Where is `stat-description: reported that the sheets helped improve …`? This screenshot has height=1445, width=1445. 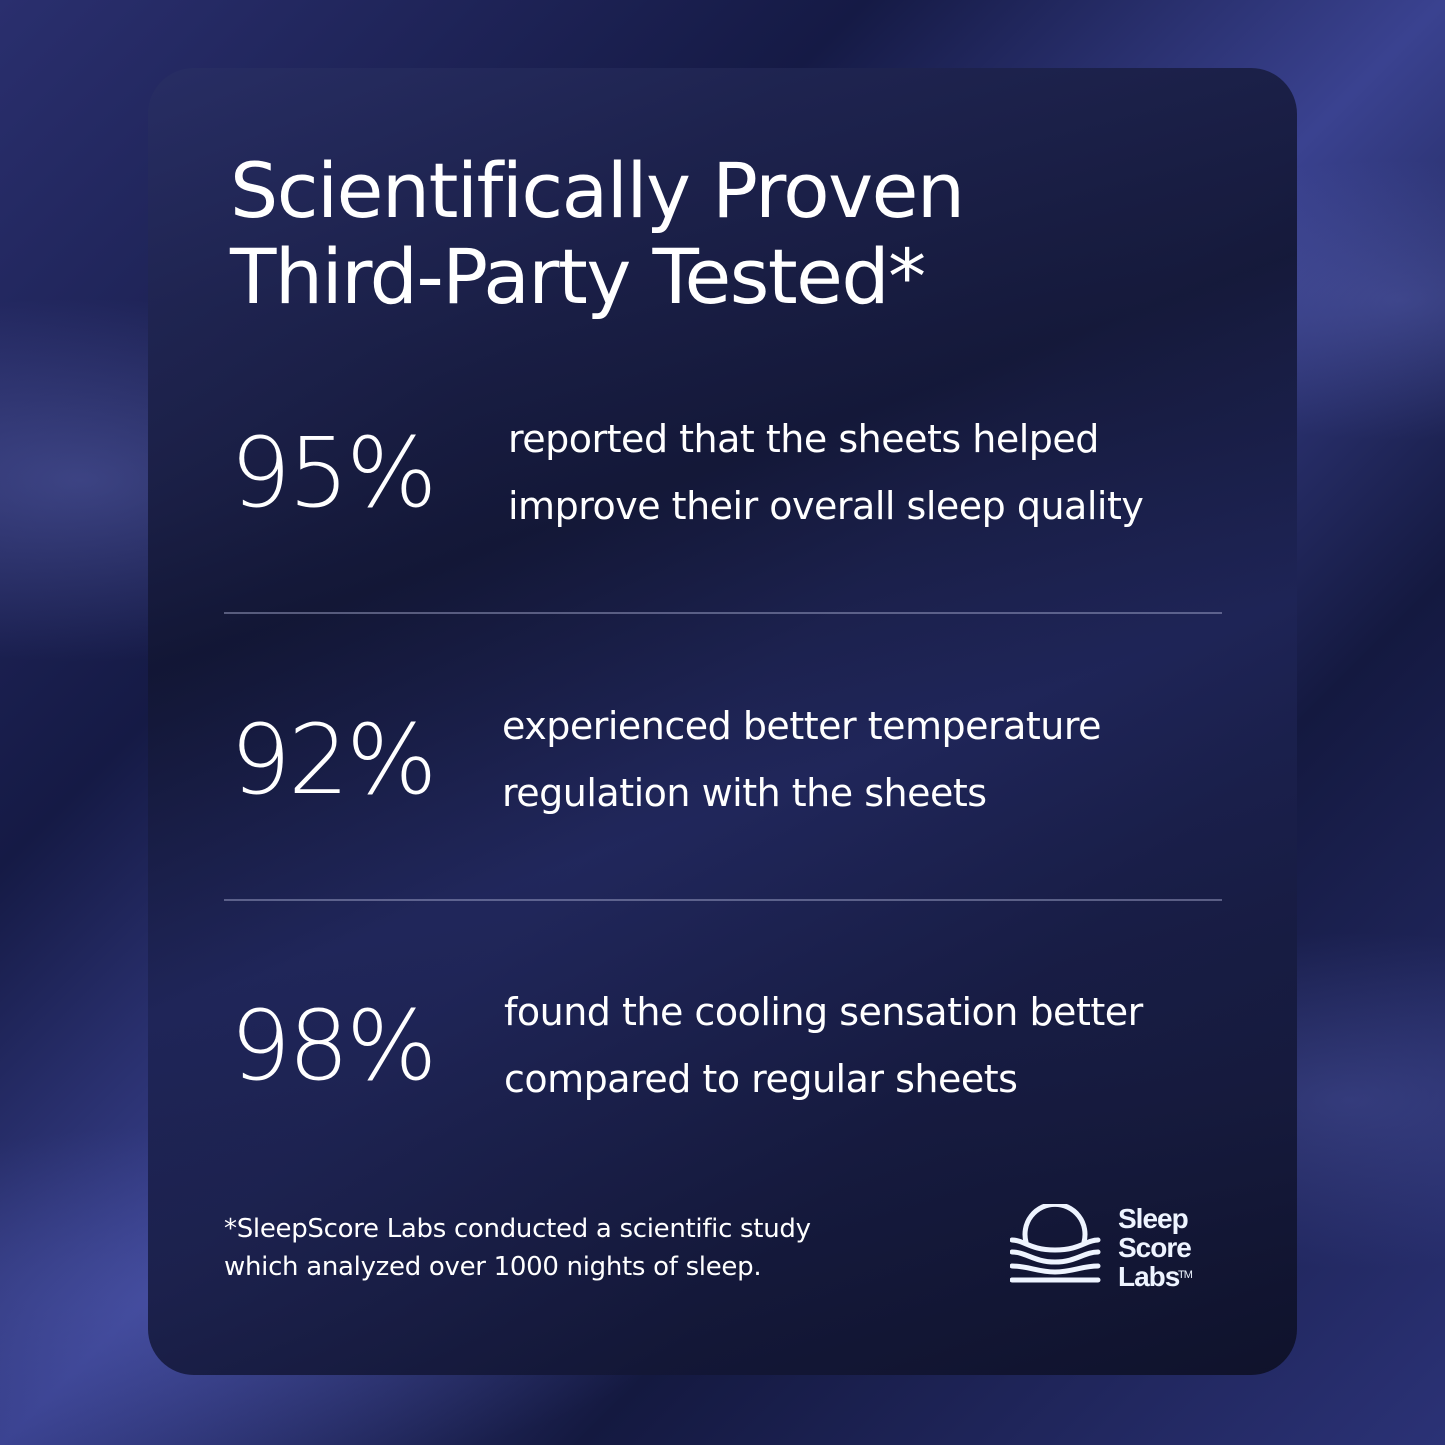 stat-description: reported that the sheets helped improve … is located at coordinates (826, 473).